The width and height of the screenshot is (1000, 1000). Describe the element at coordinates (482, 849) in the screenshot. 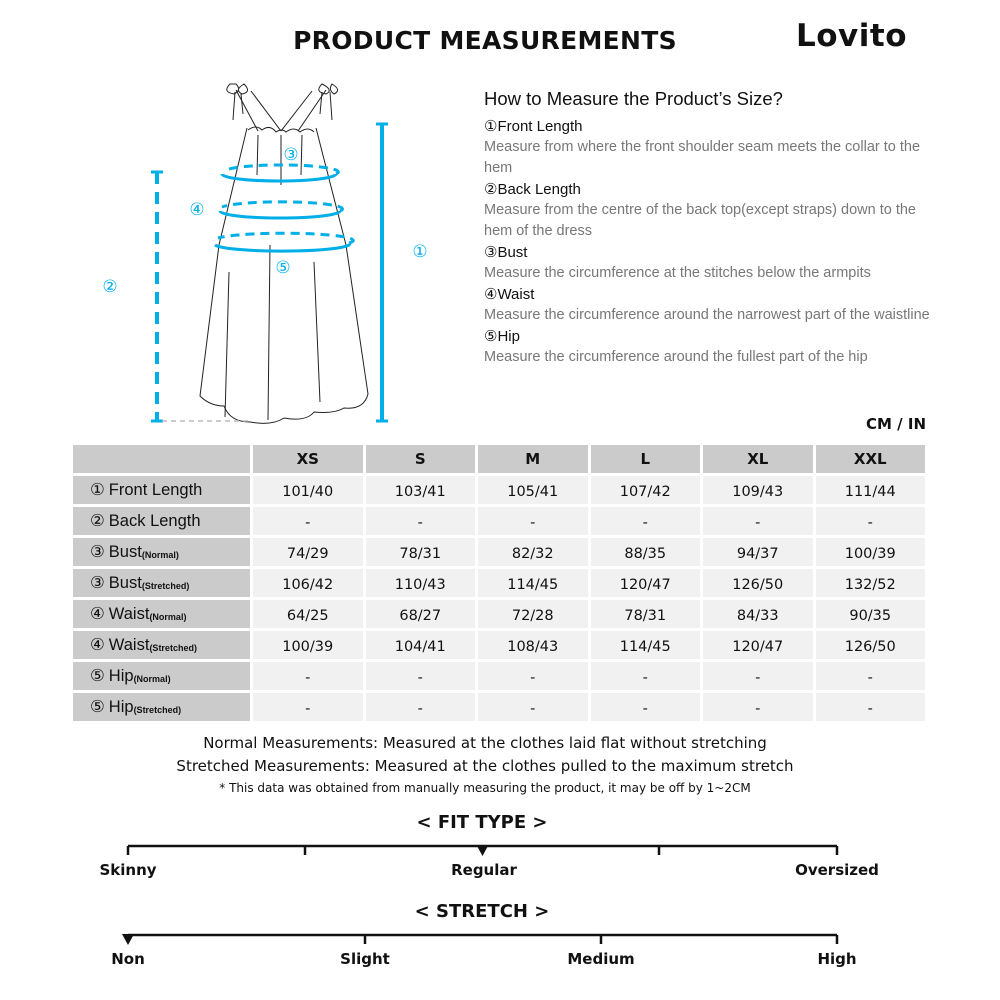

I see `fit-type-scale` at that location.